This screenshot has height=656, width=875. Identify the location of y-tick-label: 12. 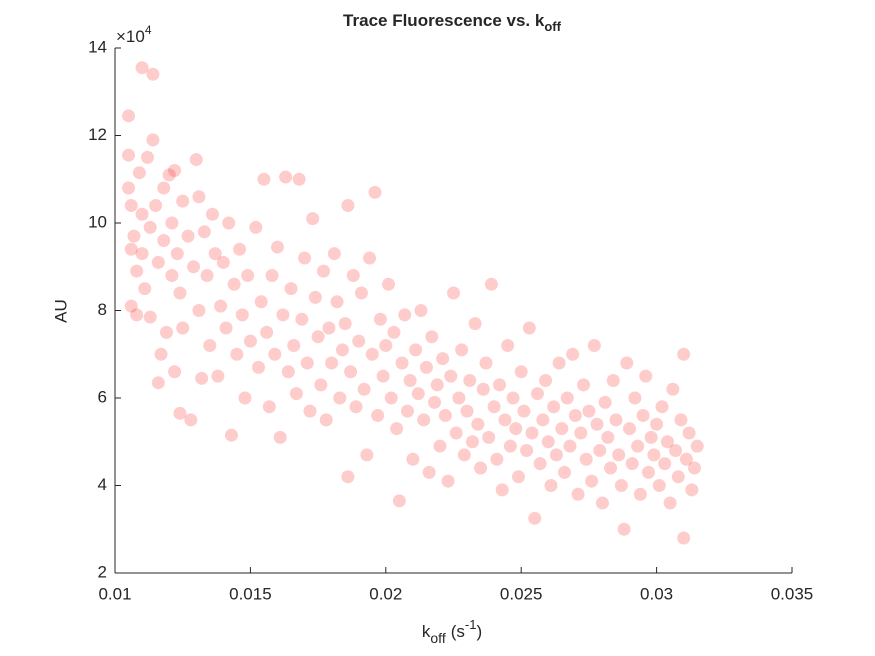
(97, 134).